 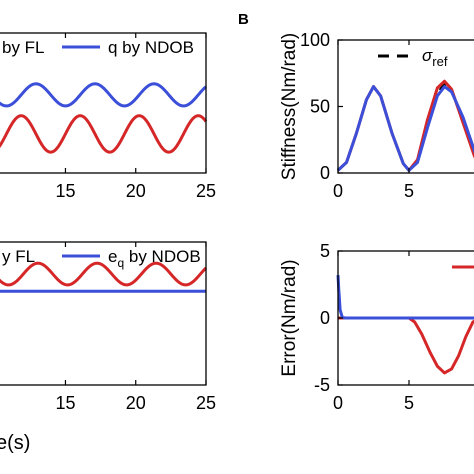 What do you see at coordinates (325, 251) in the screenshot?
I see `y-tick-label: 5` at bounding box center [325, 251].